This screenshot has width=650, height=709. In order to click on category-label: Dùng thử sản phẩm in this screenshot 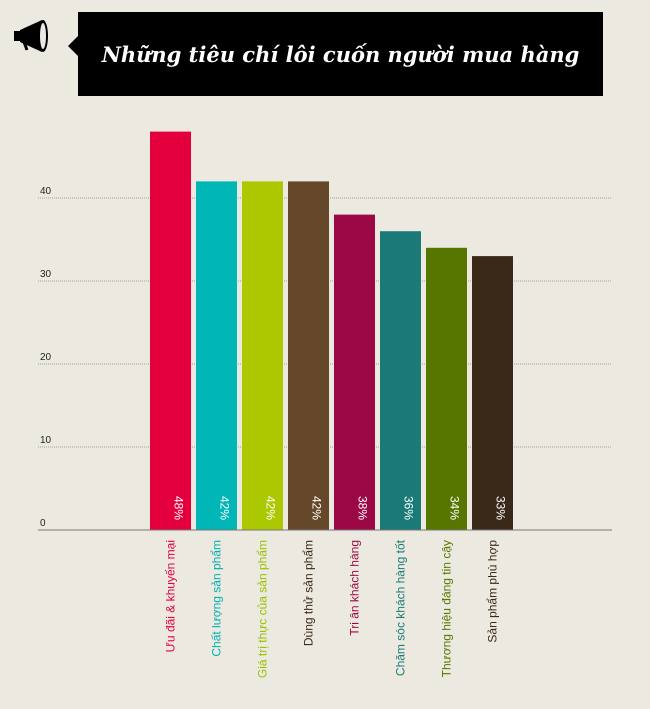, I will do `click(309, 593)`.